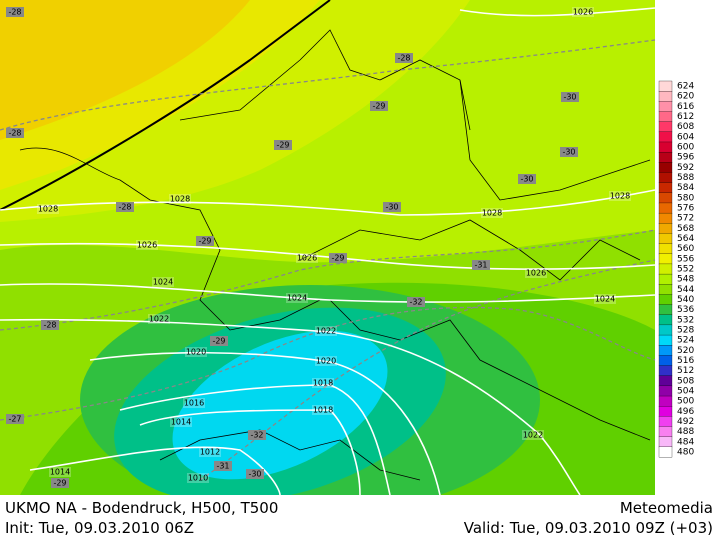 Image resolution: width=720 pixels, height=540 pixels. I want to click on isobar-label: 1014, so click(181, 422).